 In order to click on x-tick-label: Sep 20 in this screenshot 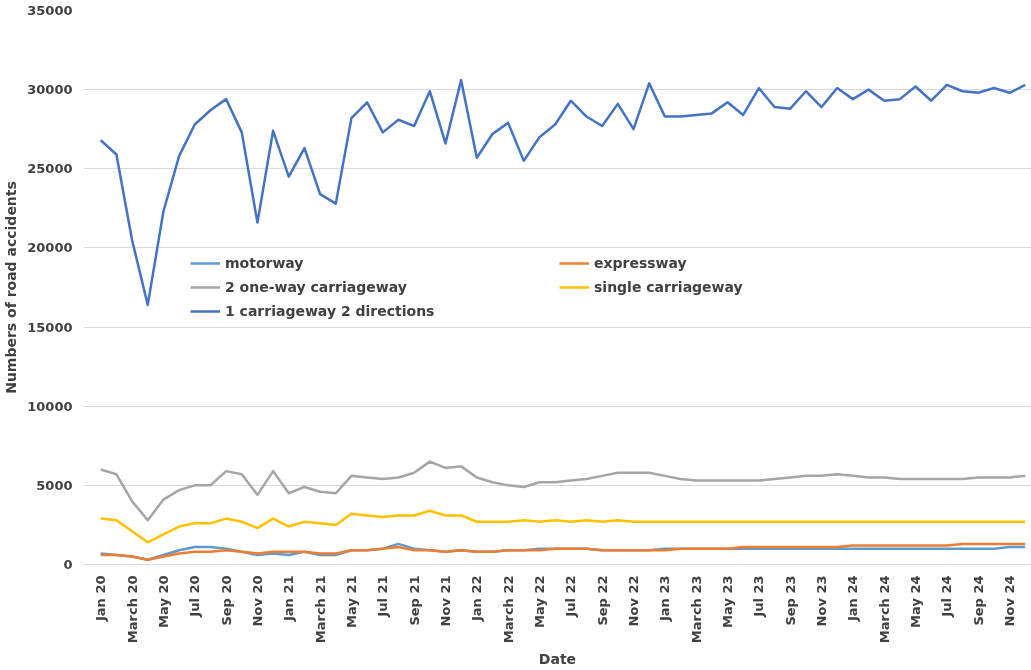, I will do `click(226, 600)`.